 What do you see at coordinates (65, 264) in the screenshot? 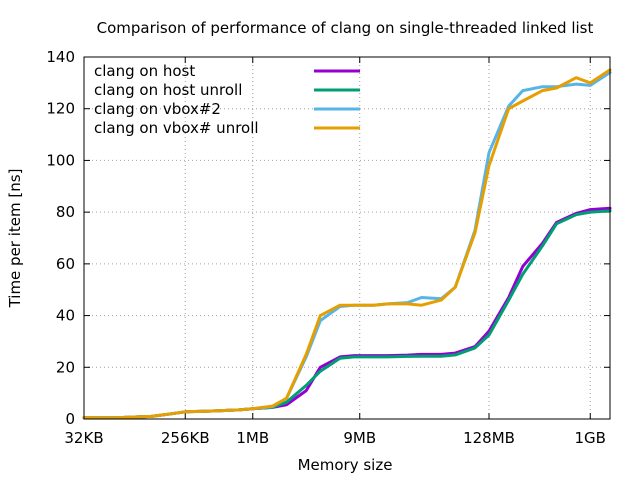
I see `y-tick-label: 60` at bounding box center [65, 264].